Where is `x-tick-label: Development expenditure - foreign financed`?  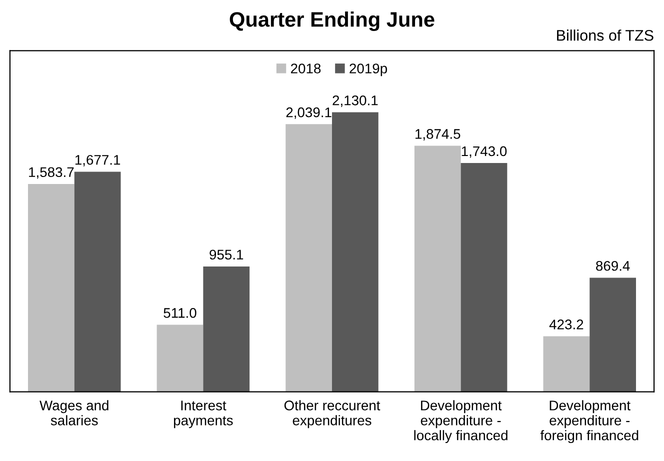
x-tick-label: Development expenditure - foreign financed is located at coordinates (589, 422).